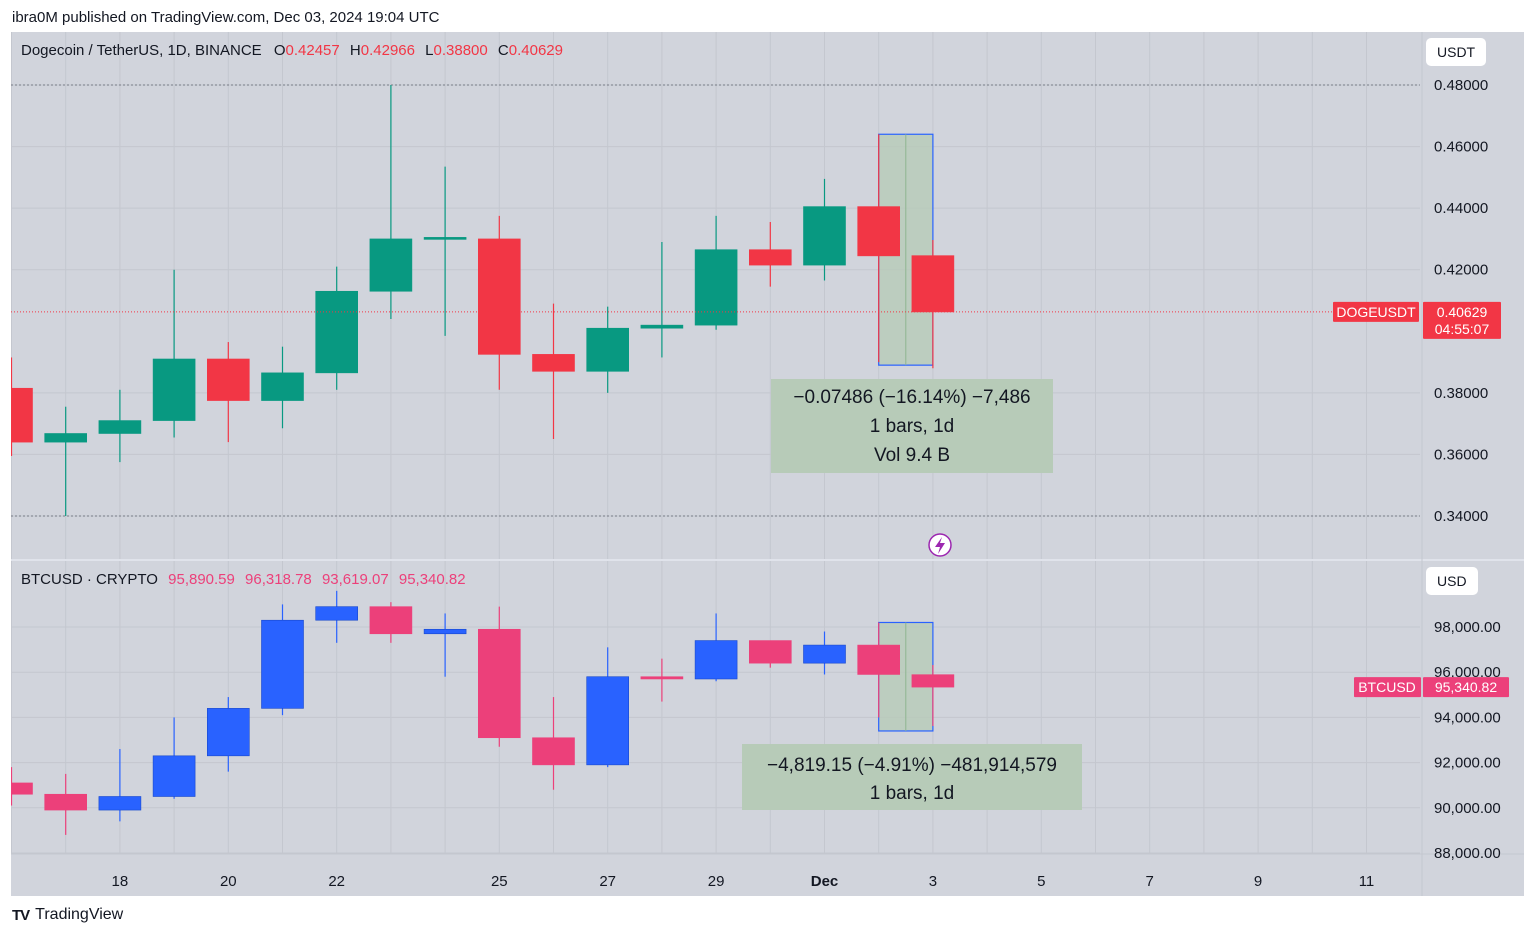  I want to click on btc-symbol-tag-text: BTCUSD, so click(1387, 687).